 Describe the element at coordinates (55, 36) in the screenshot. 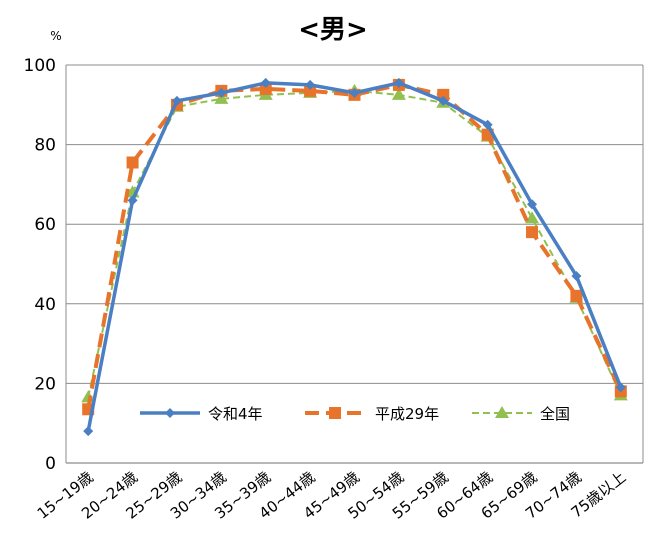

I see `y-axis-unit-label: %` at that location.